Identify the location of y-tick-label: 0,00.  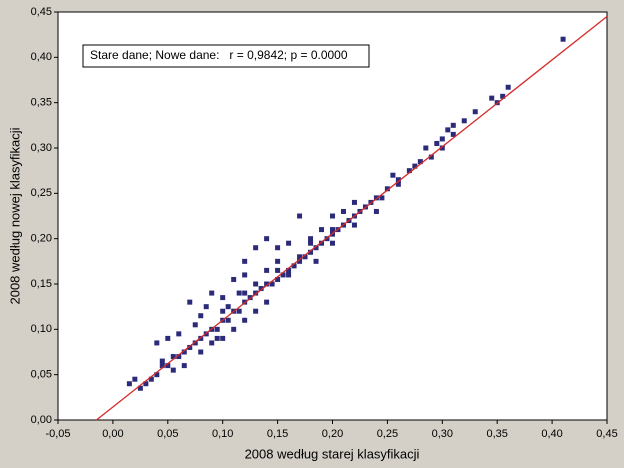
(41, 420).